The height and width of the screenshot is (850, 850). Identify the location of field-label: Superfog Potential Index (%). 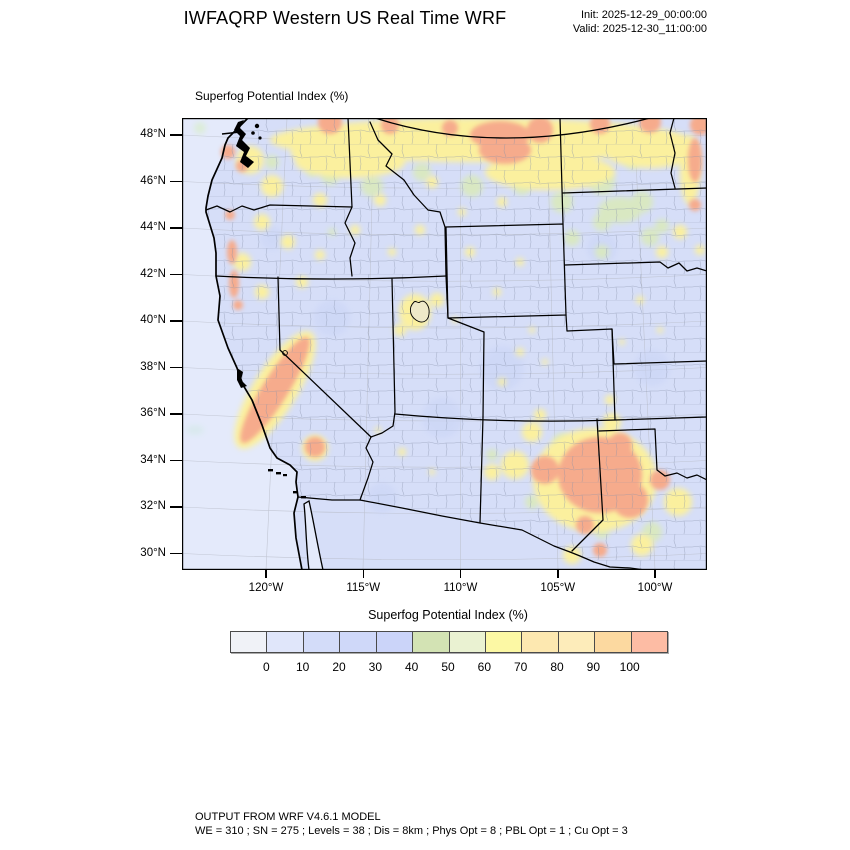
(272, 96).